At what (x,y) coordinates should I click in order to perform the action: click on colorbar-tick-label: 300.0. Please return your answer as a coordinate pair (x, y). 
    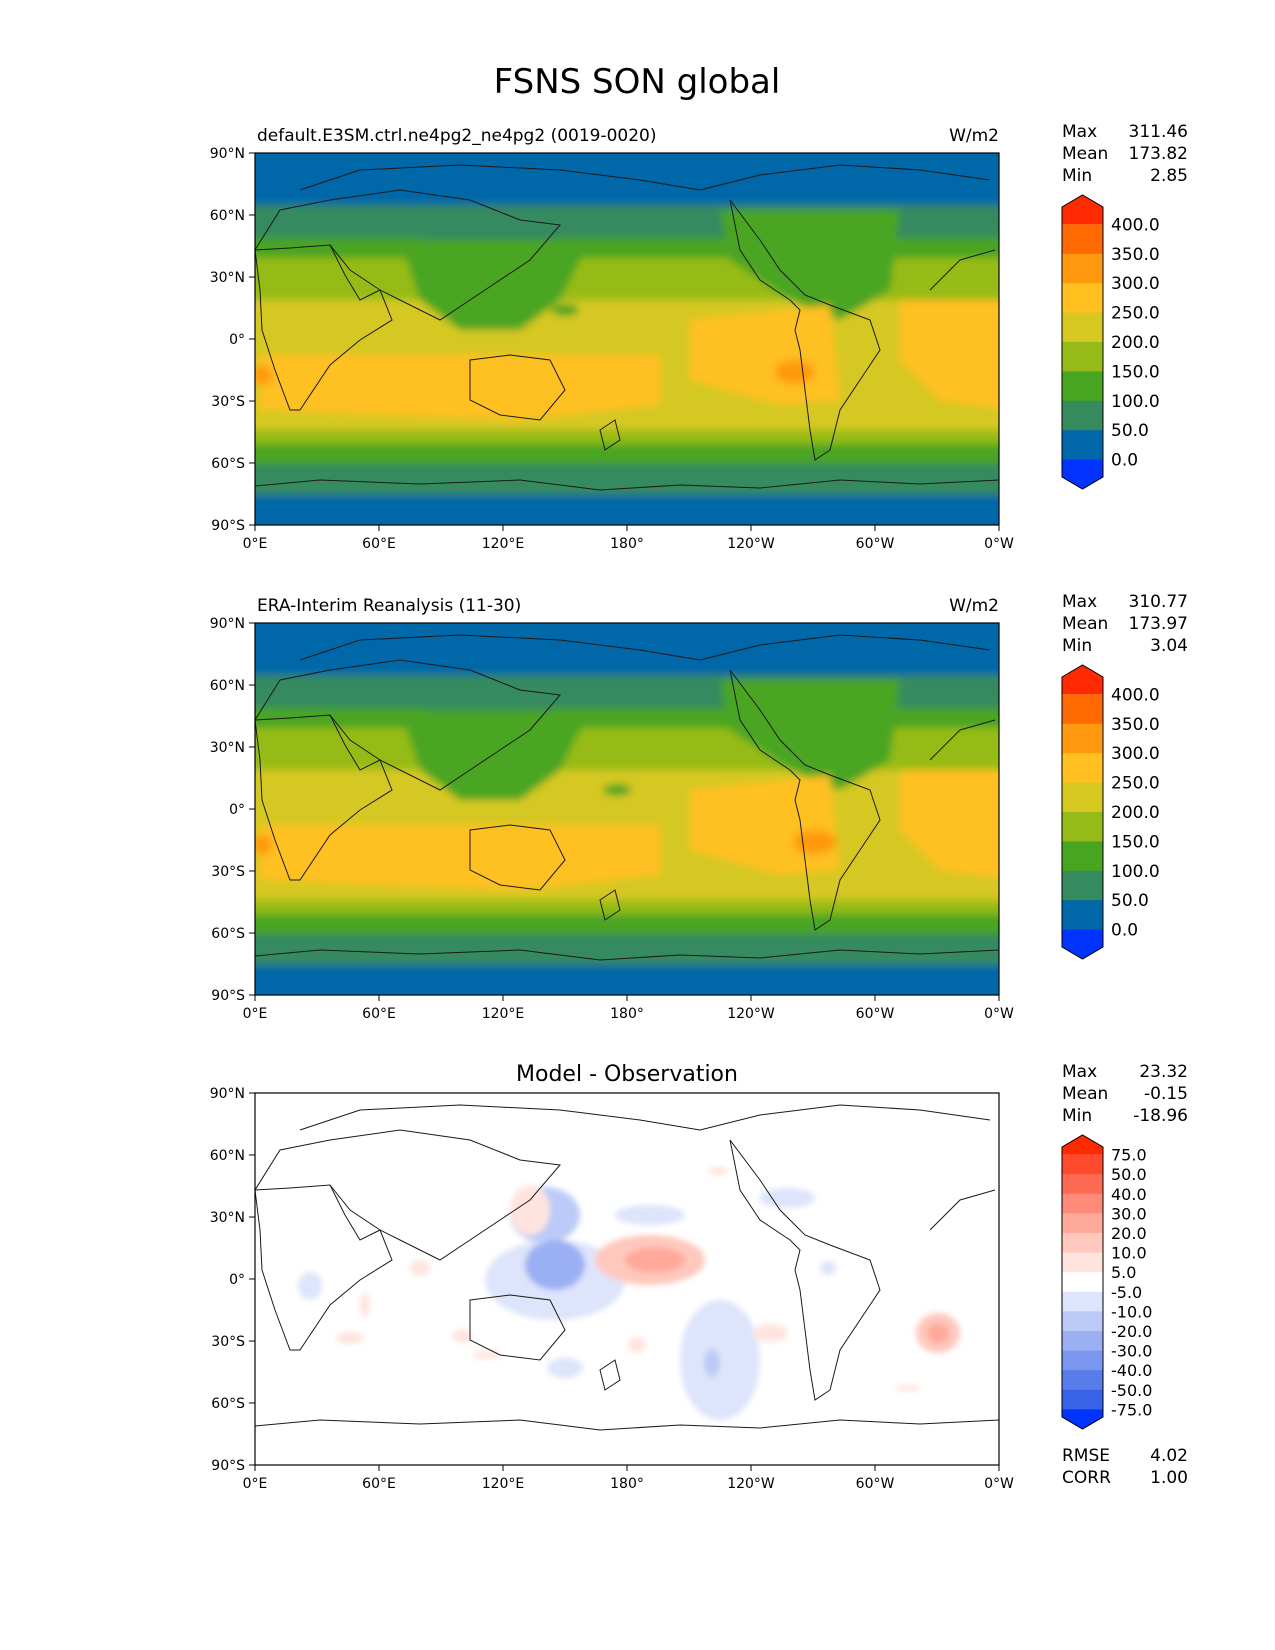
    Looking at the image, I should click on (1135, 284).